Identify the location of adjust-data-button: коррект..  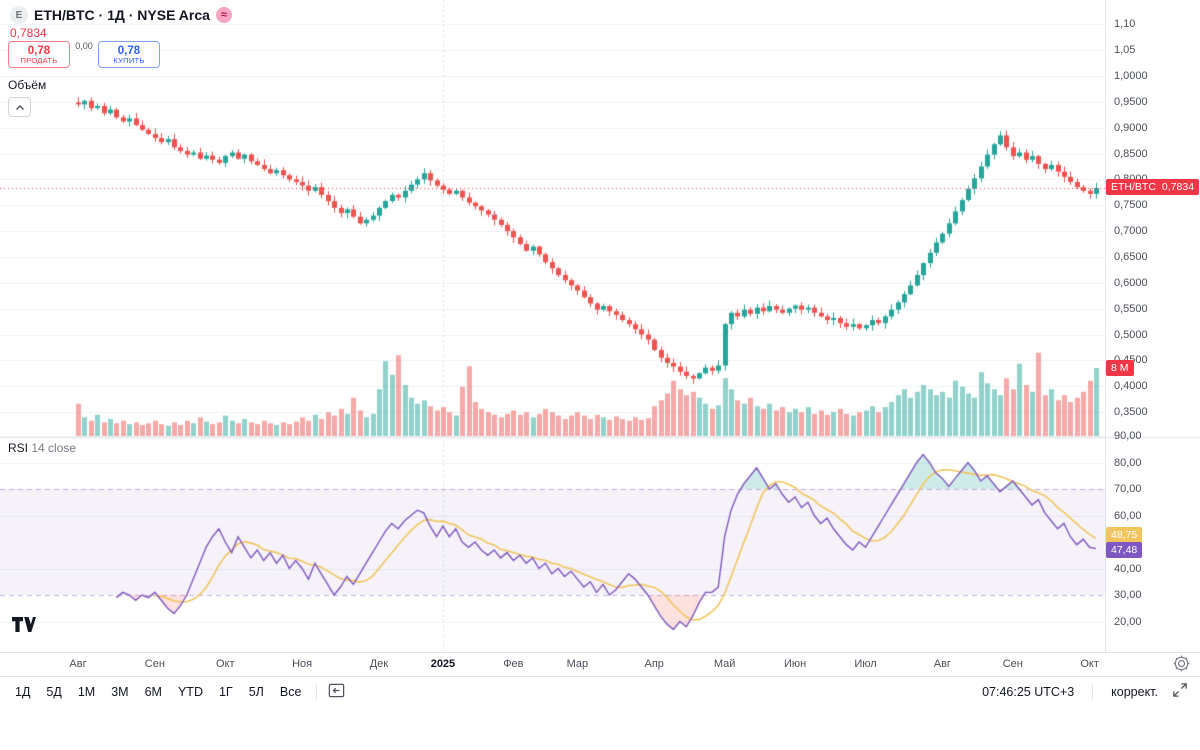
(1134, 691).